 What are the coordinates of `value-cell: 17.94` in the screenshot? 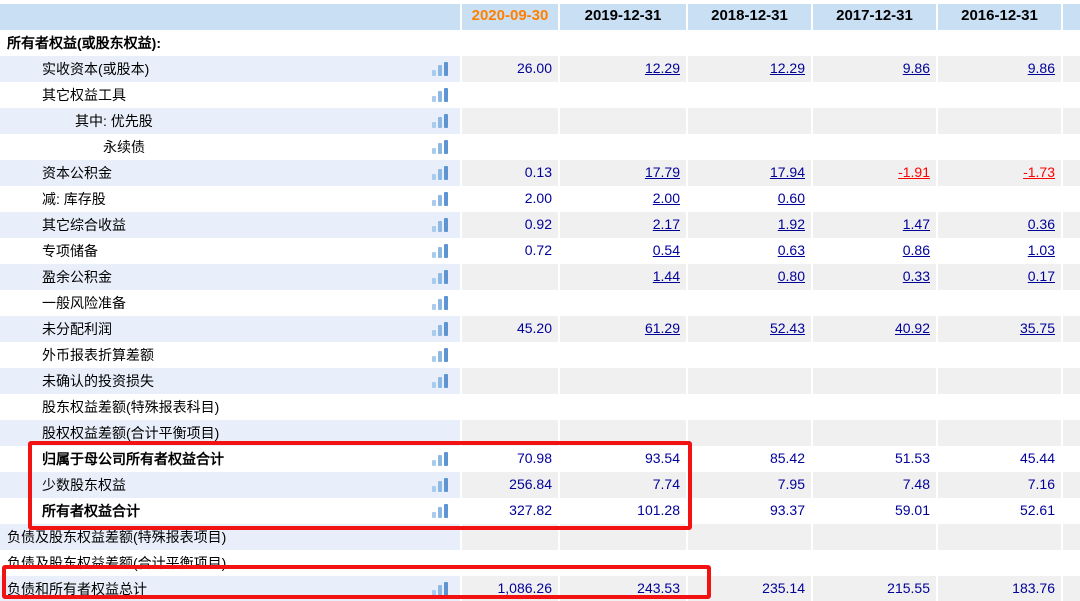 It's located at (750, 173).